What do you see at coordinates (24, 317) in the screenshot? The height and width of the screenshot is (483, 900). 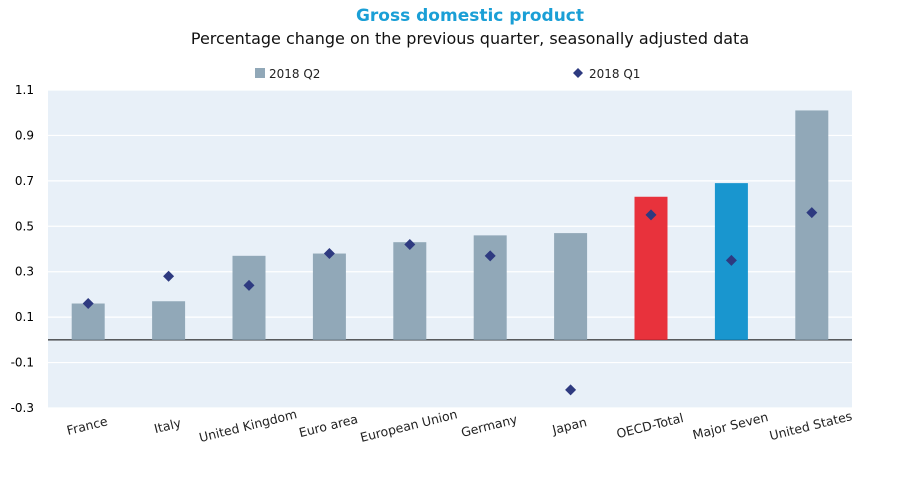 I see `y-tick-label: 0.1` at bounding box center [24, 317].